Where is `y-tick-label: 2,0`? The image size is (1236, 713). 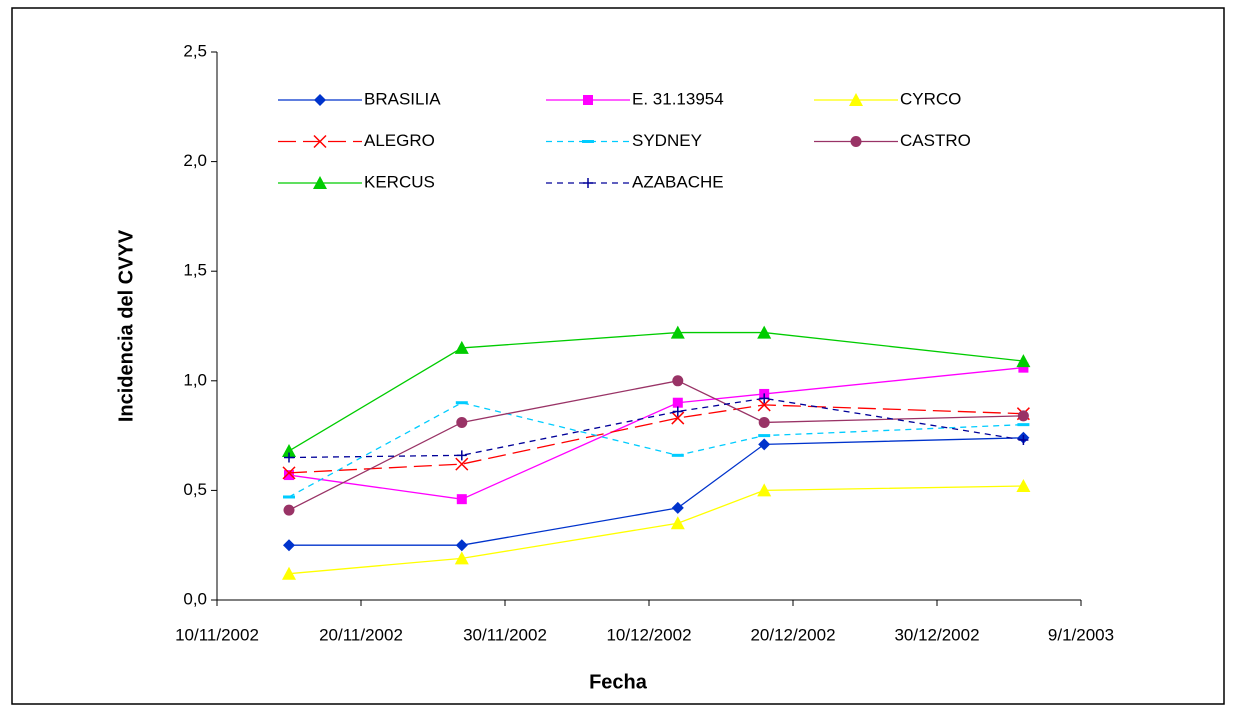 y-tick-label: 2,0 is located at coordinates (195, 160).